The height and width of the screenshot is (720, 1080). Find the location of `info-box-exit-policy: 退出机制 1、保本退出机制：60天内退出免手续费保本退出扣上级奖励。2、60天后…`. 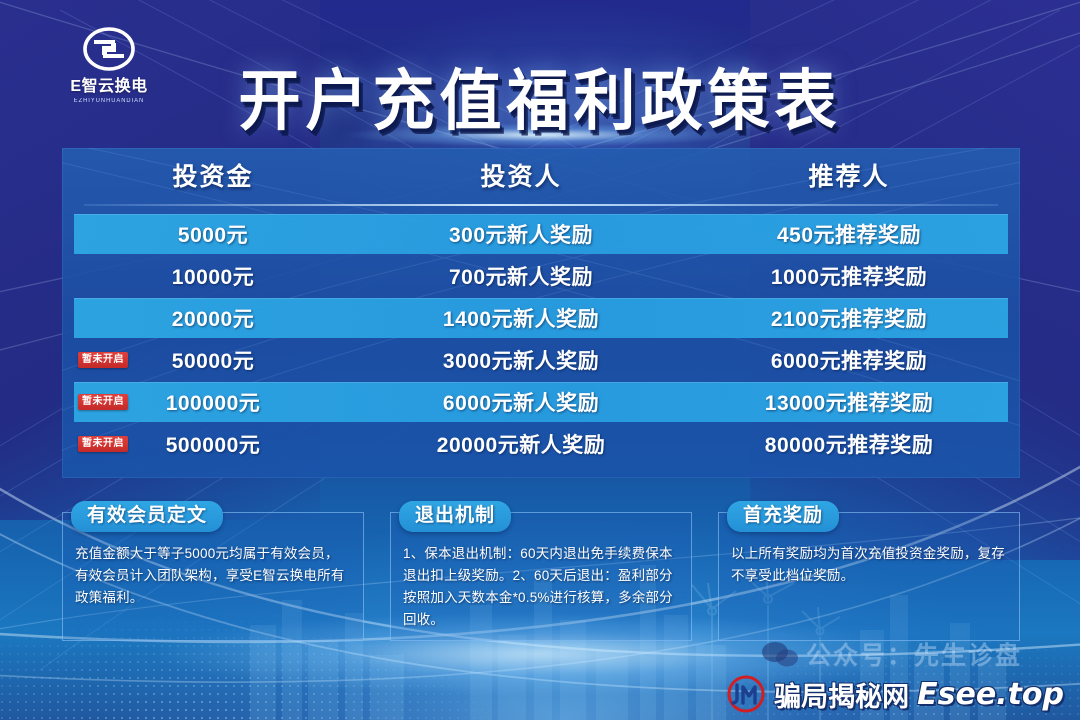

info-box-exit-policy: 退出机制 1、保本退出机制：60天内退出免手续费保本退出扣上级奖励。2、60天后… is located at coordinates (541, 571).